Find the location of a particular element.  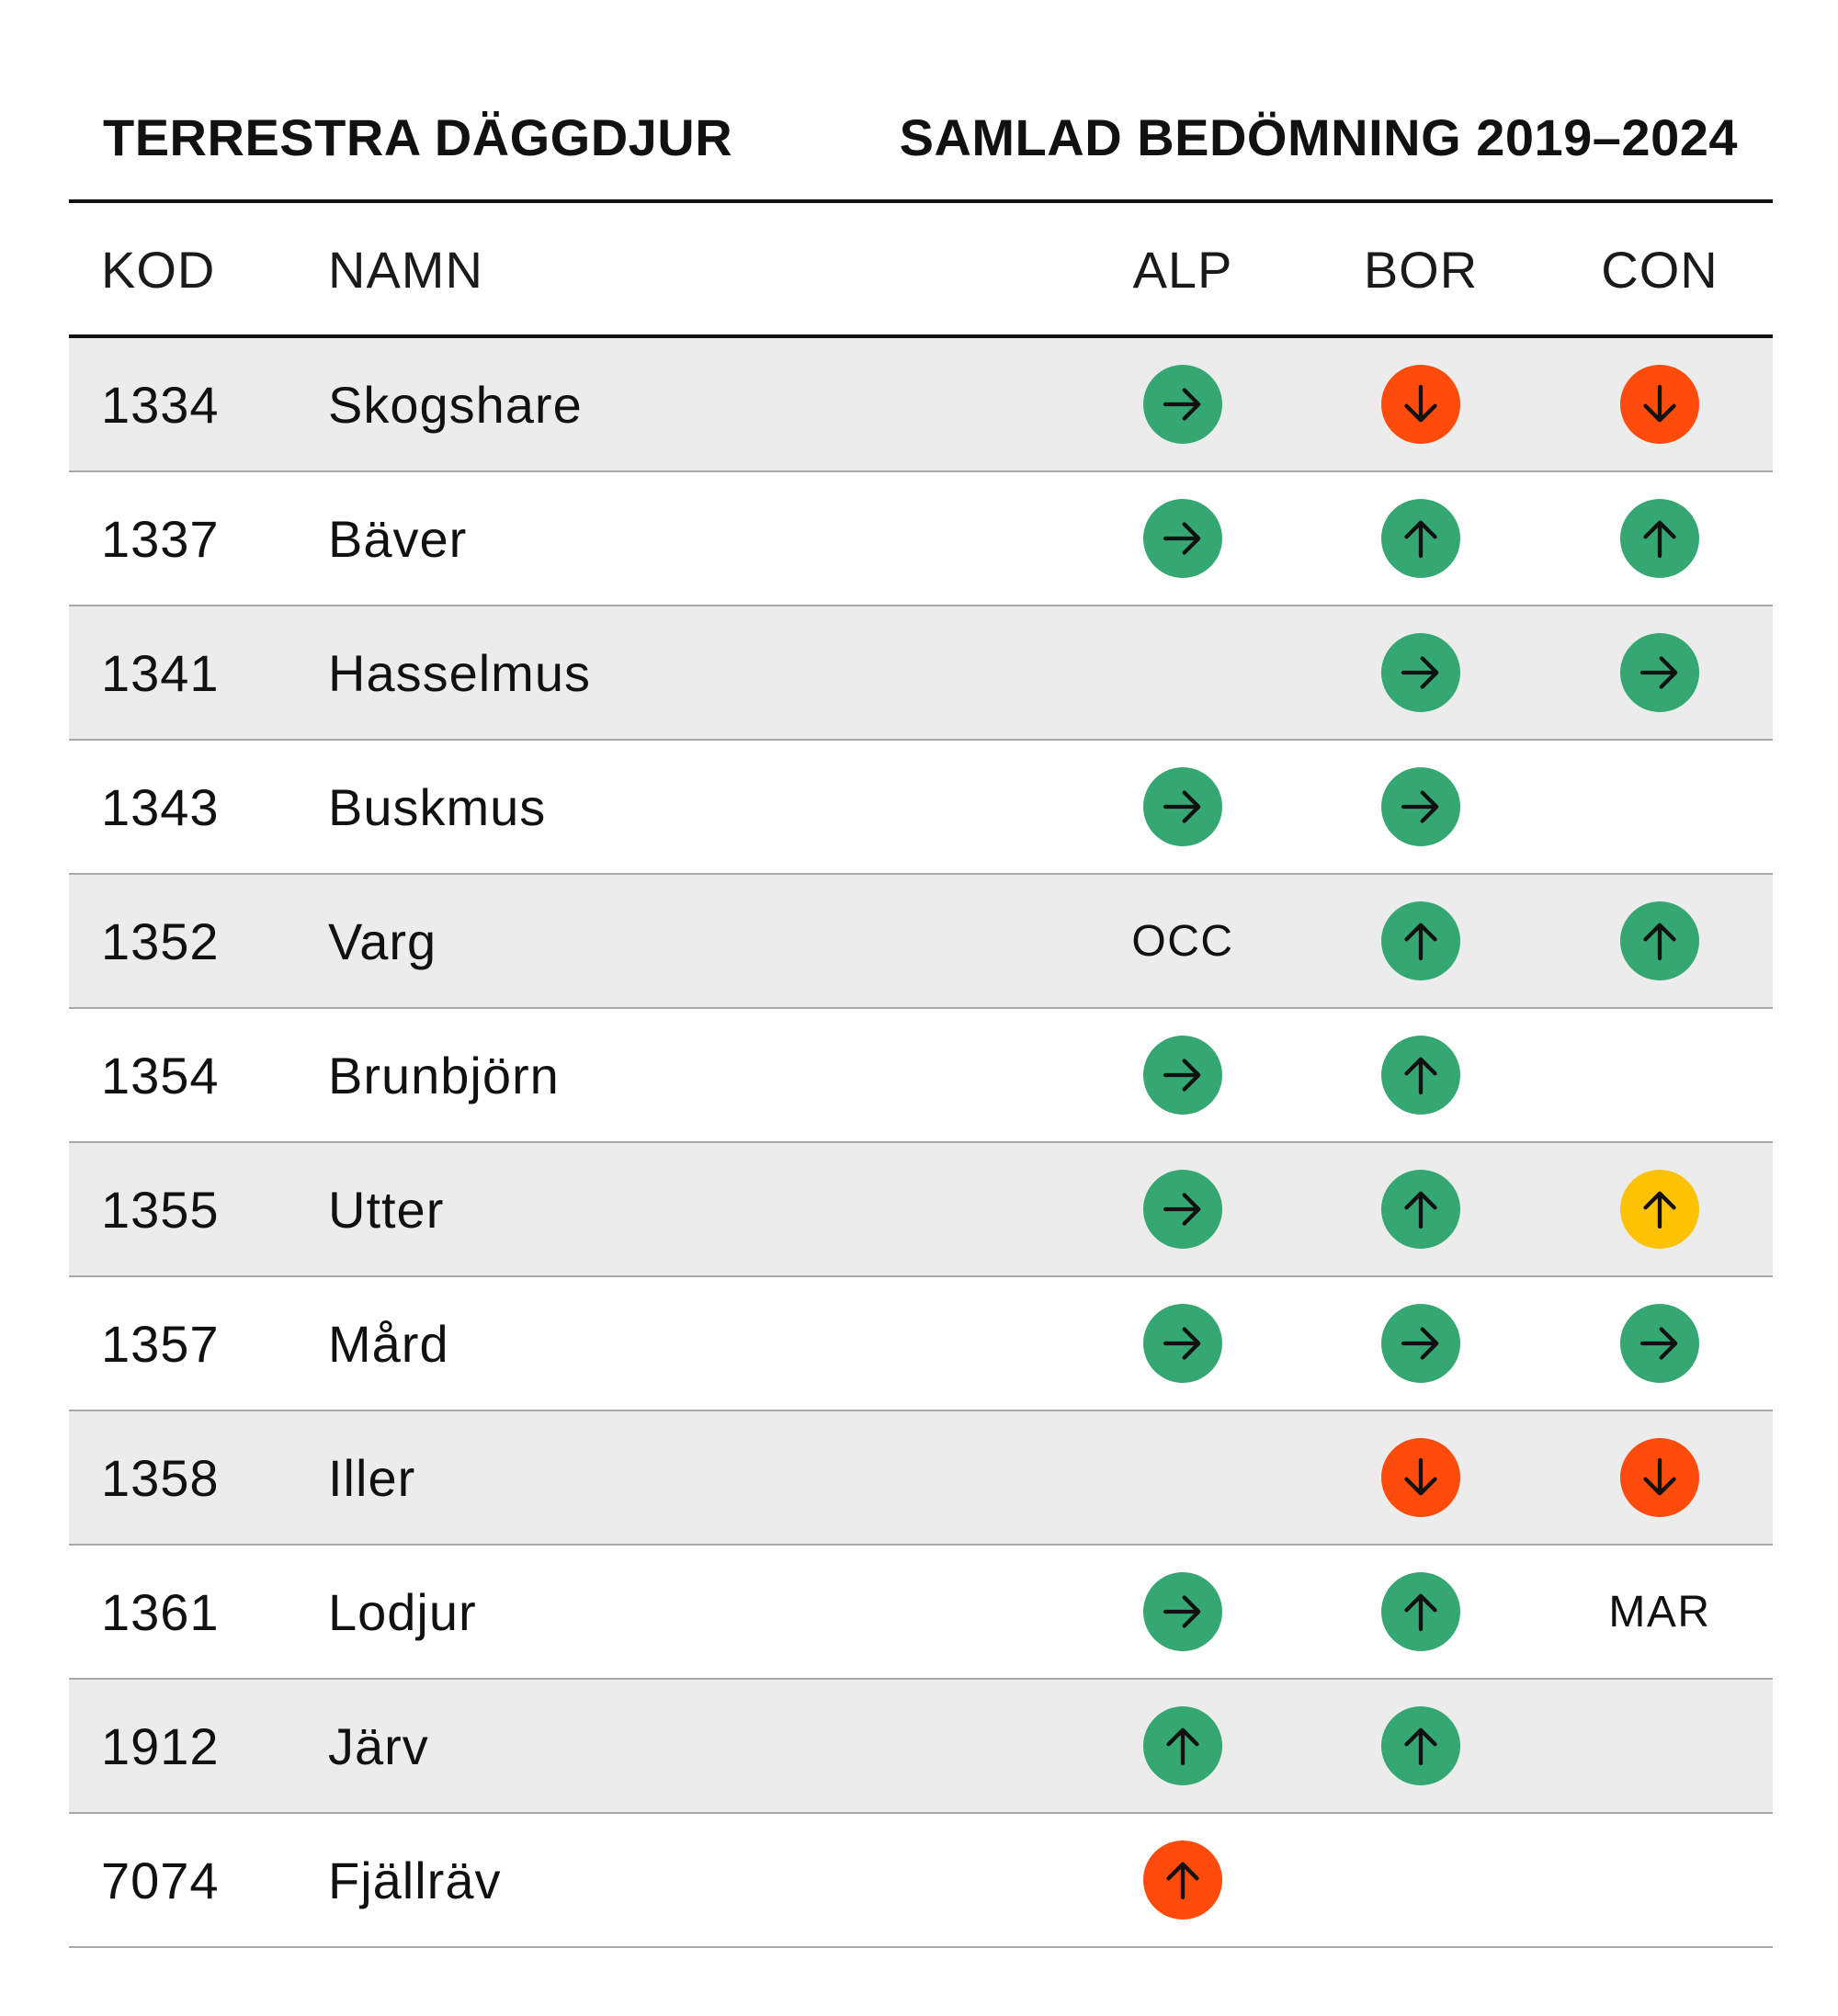

species-code: 1334 is located at coordinates (160, 404).